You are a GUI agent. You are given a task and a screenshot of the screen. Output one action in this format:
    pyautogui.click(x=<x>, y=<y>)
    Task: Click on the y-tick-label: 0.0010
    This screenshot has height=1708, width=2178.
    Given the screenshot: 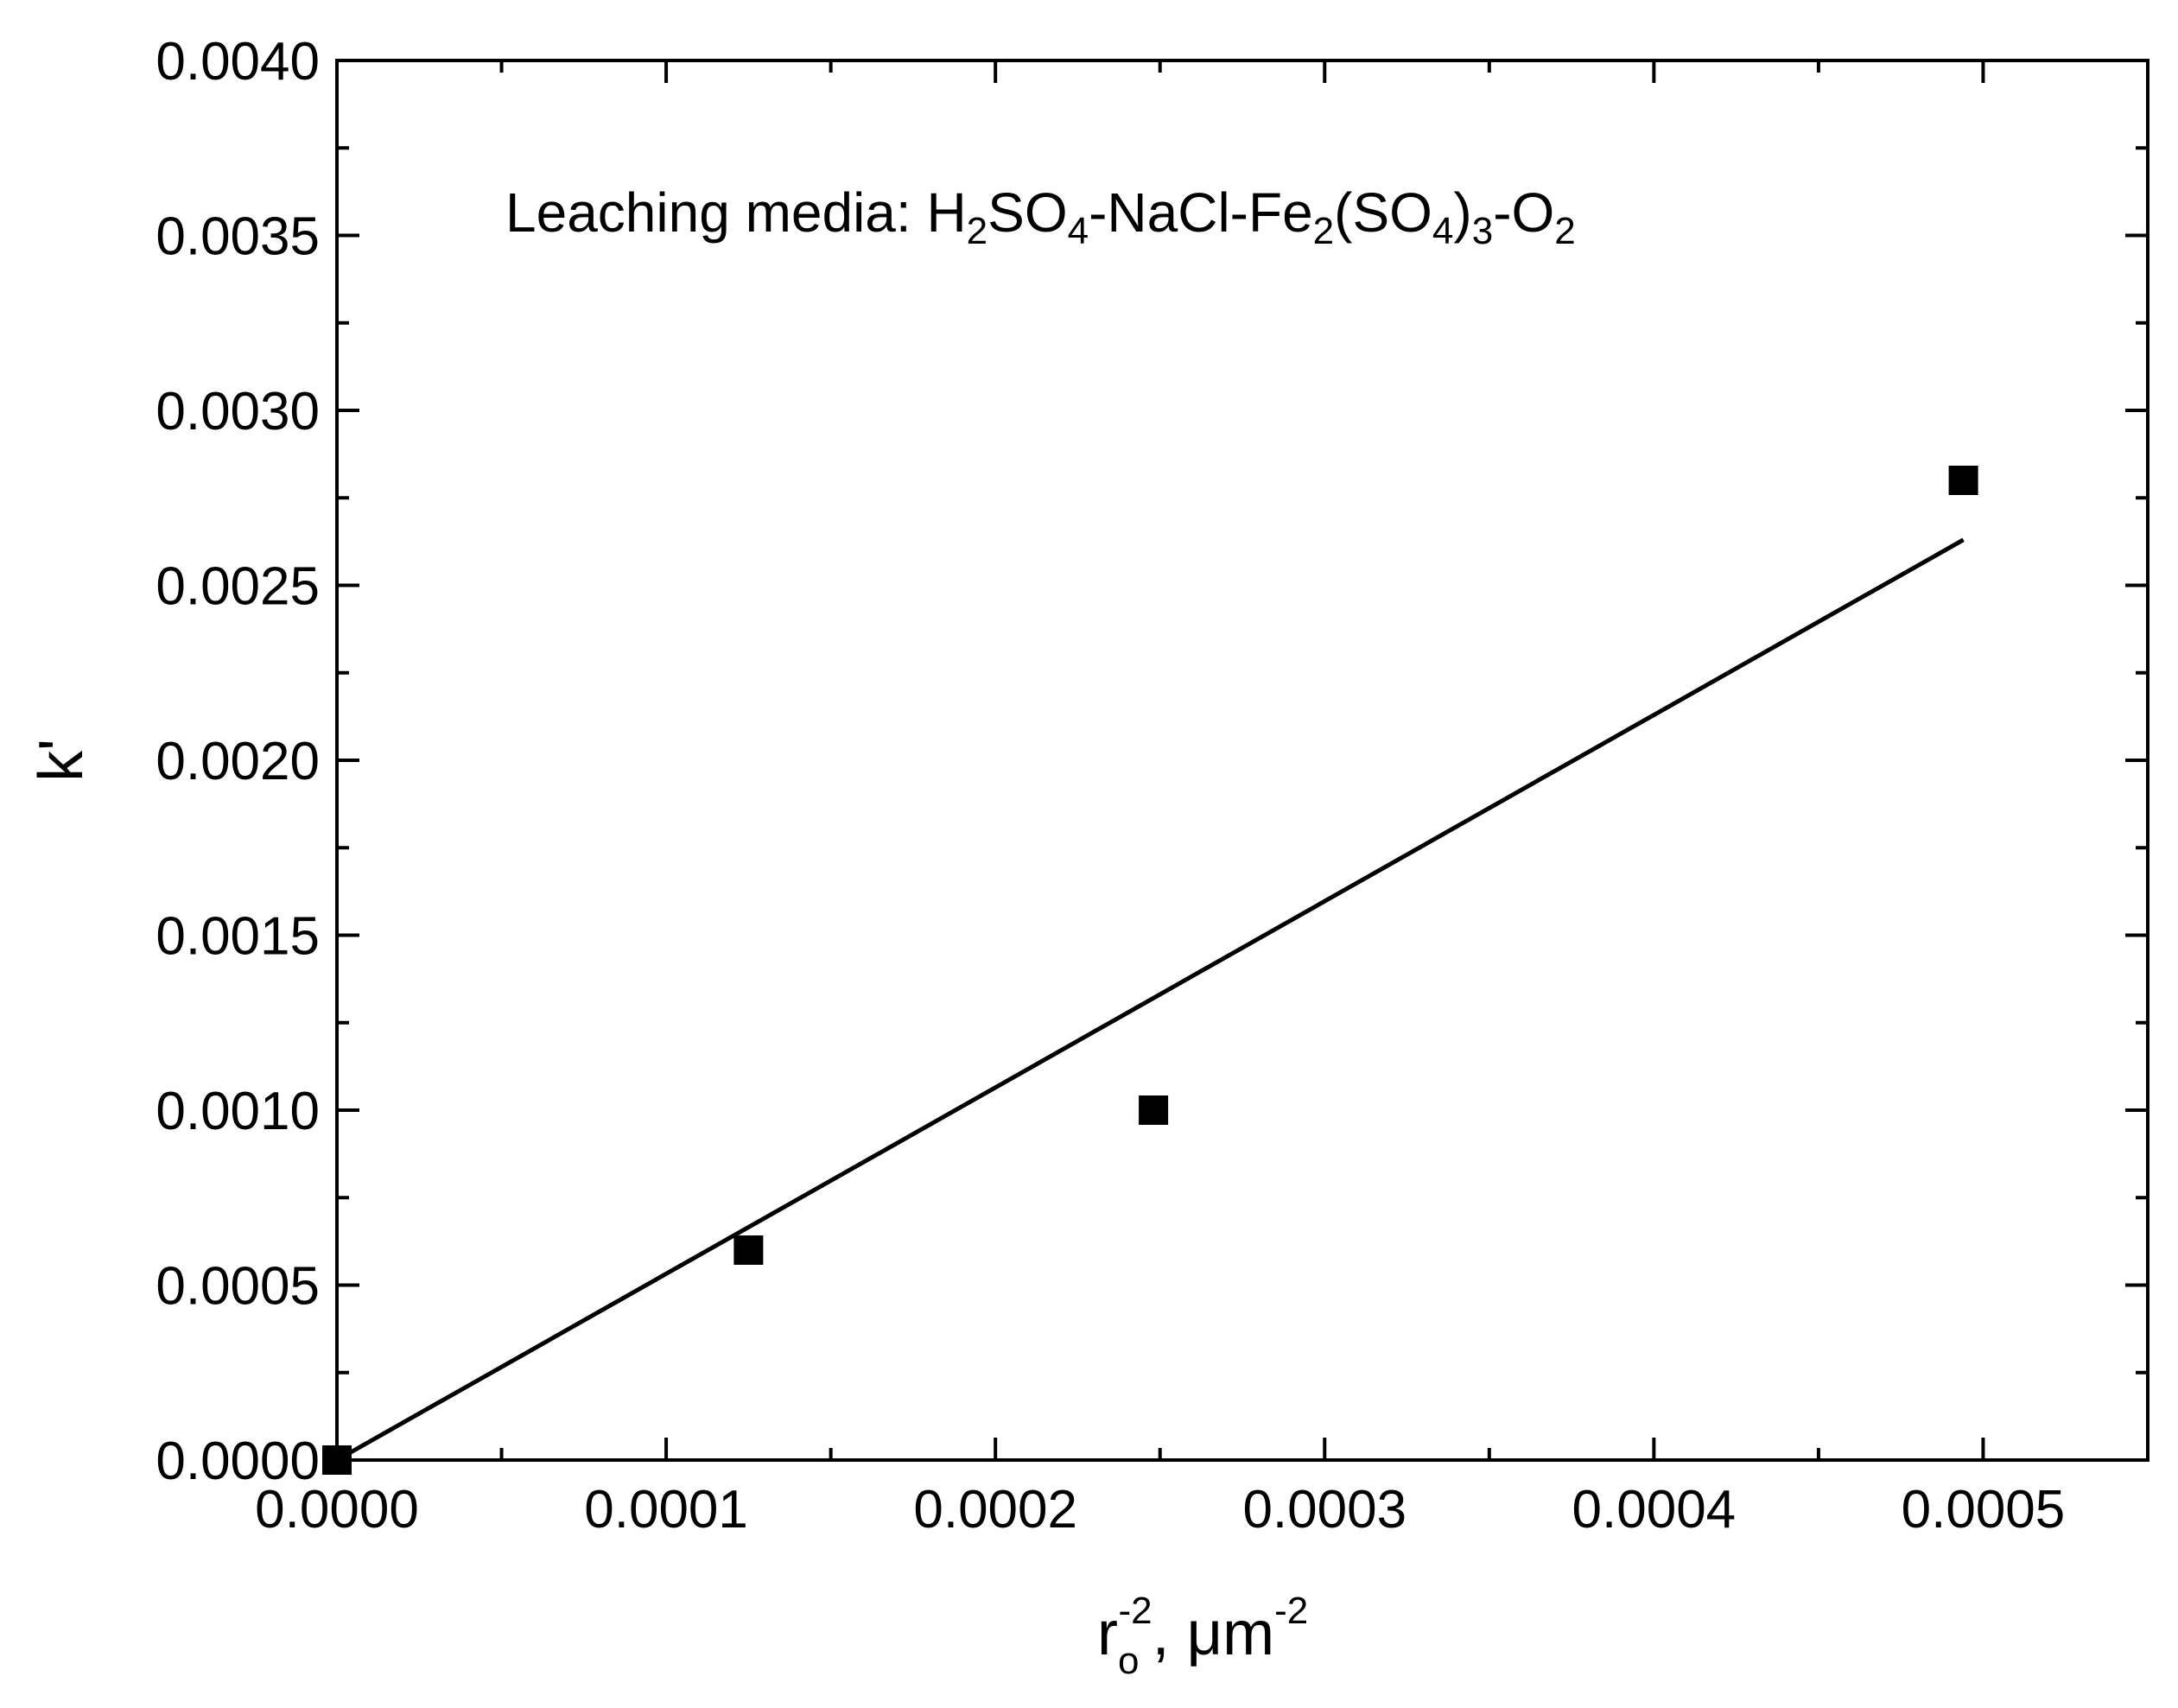 What is the action you would take?
    pyautogui.click(x=238, y=1111)
    